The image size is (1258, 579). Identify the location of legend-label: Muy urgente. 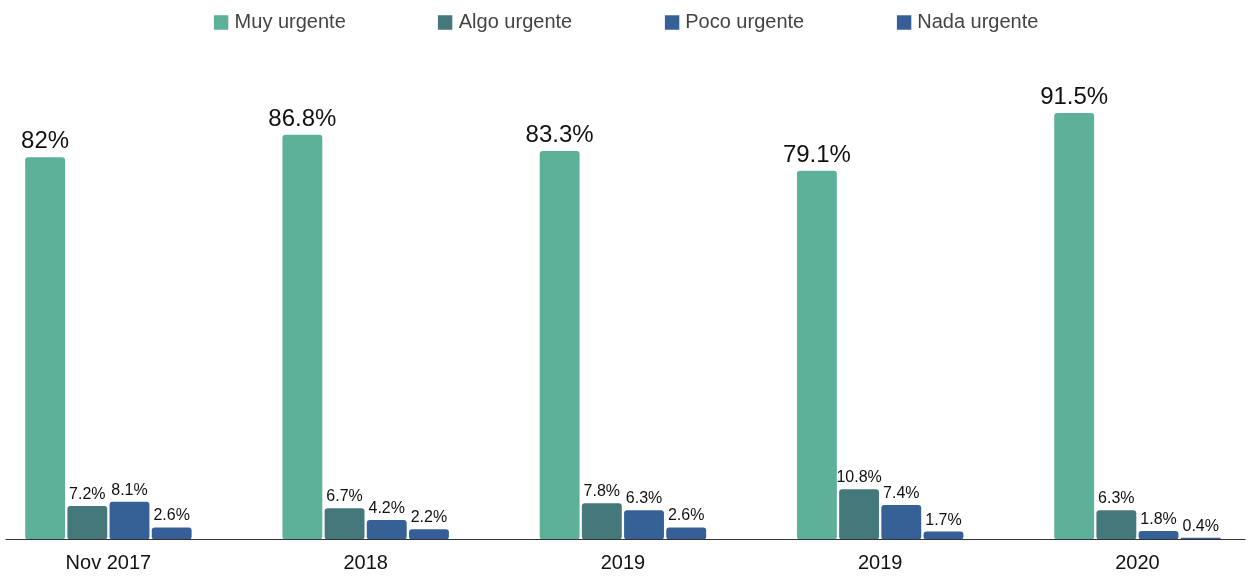
(290, 21).